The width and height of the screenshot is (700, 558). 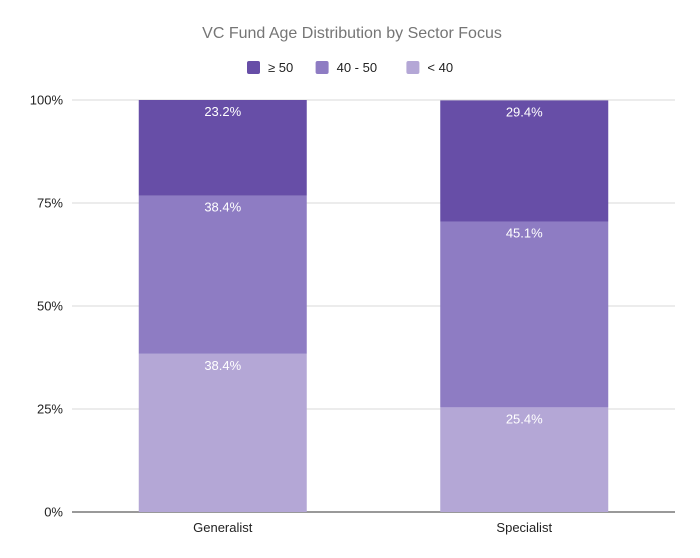 What do you see at coordinates (440, 67) in the screenshot?
I see `legend-label: < 40` at bounding box center [440, 67].